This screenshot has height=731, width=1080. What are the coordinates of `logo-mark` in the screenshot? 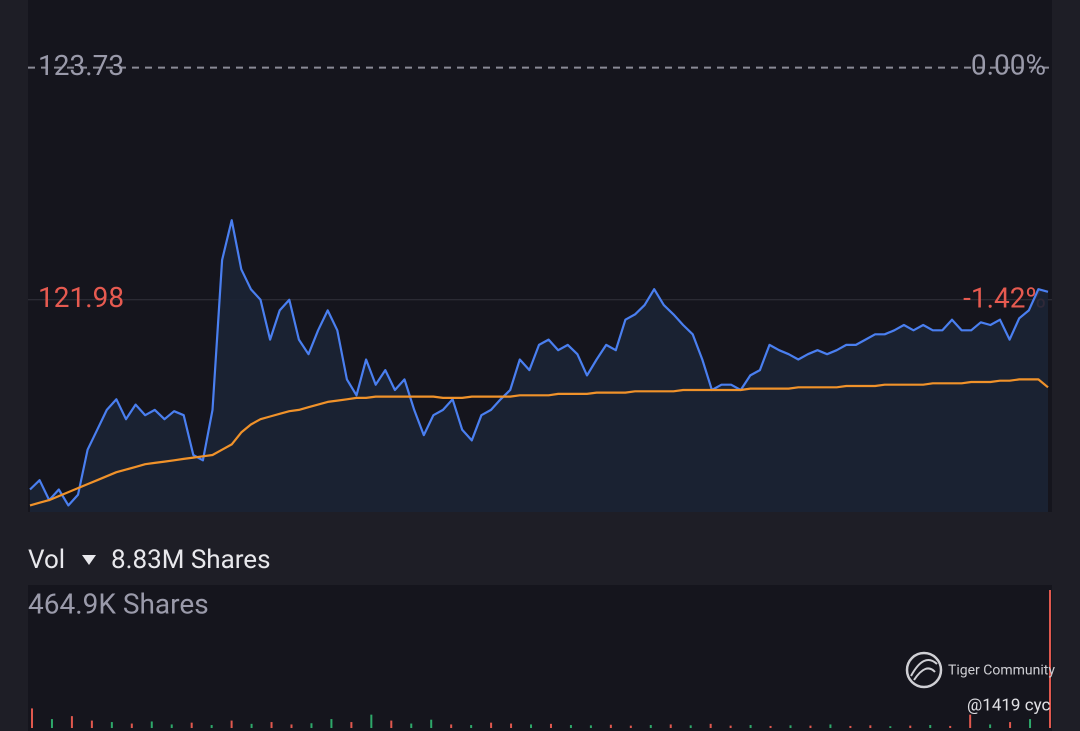 It's located at (924, 670).